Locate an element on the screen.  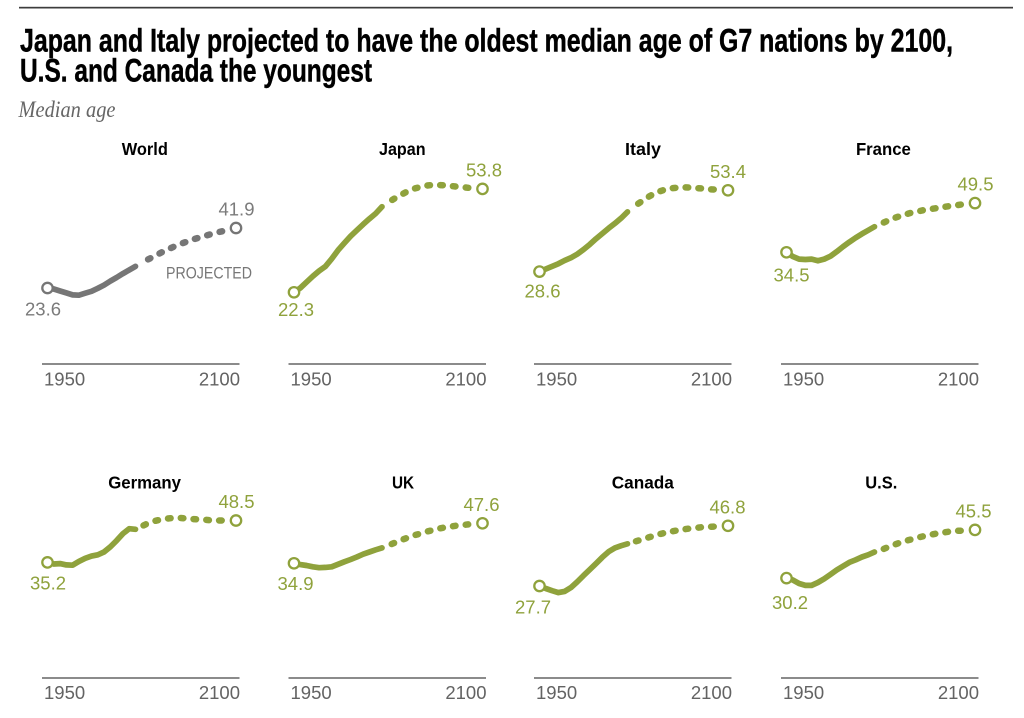
svg-text: 45.5 is located at coordinates (973, 510).